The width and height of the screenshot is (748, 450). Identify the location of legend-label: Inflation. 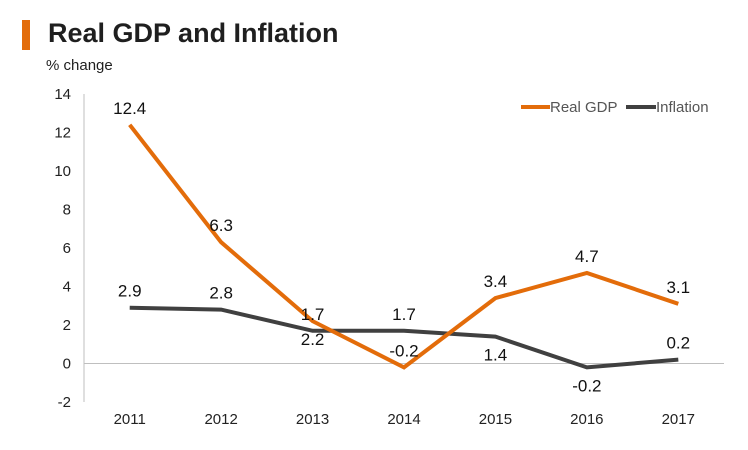
(682, 107).